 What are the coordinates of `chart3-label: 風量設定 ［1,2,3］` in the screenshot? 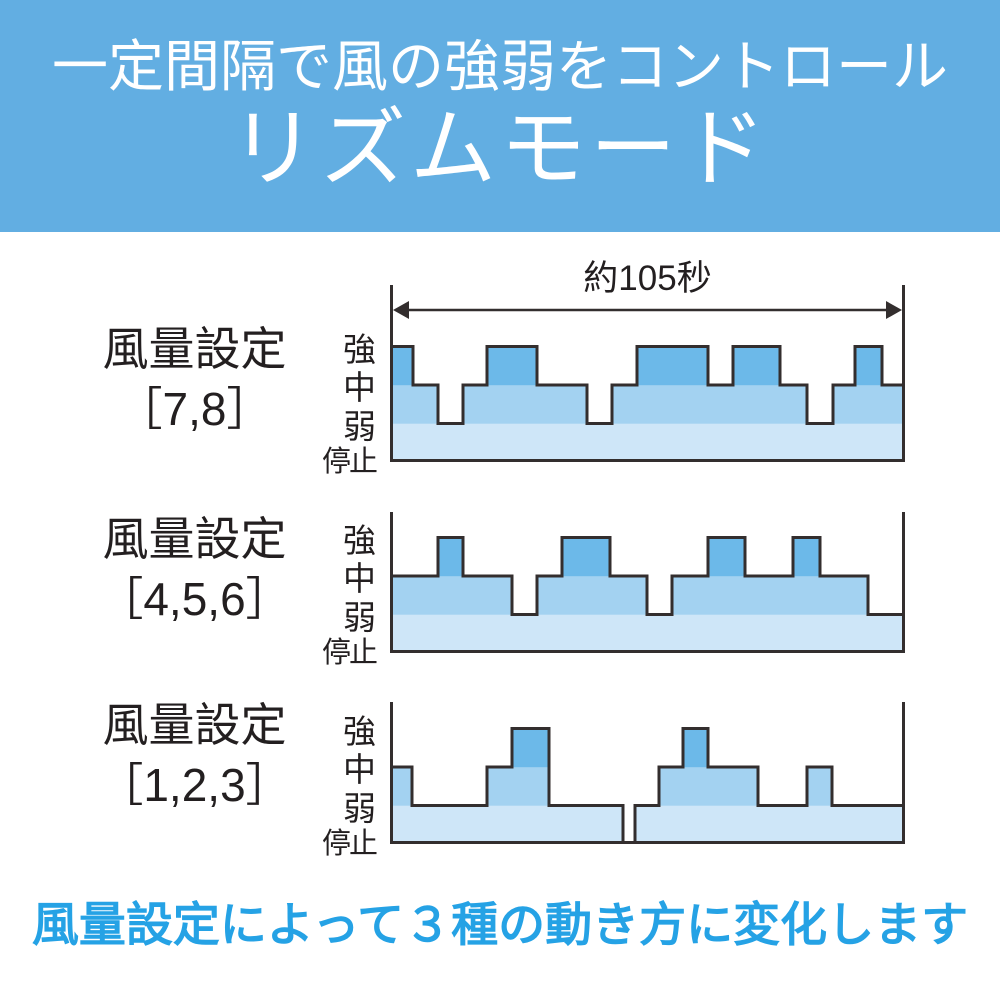 It's located at (194, 756).